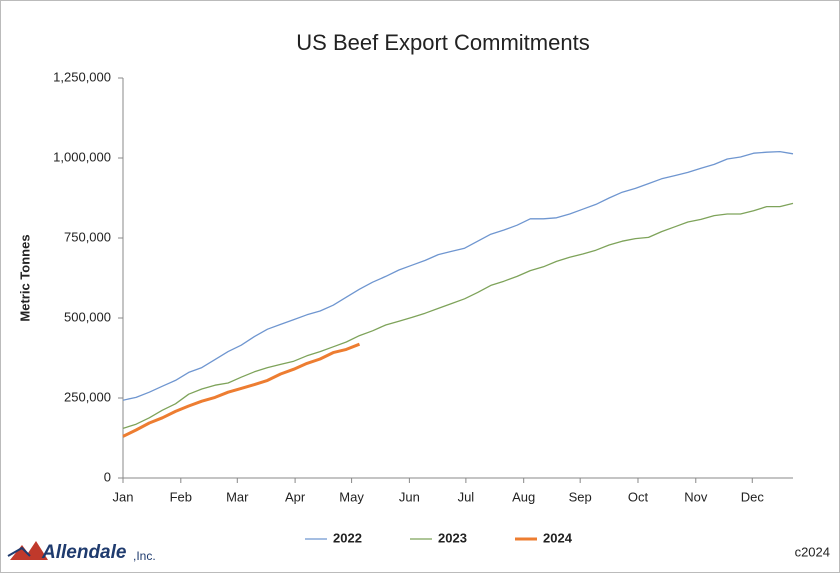  Describe the element at coordinates (452, 537) in the screenshot. I see `legend-label: 2023` at that location.